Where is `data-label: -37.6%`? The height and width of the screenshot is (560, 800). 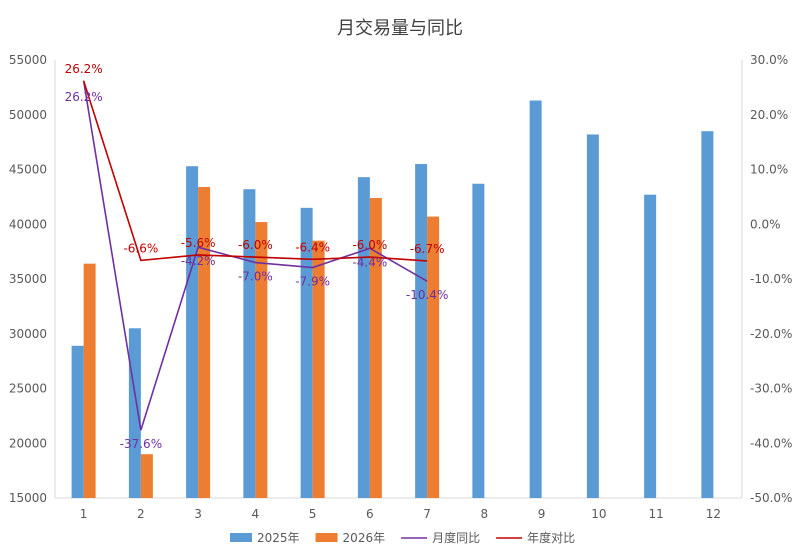 data-label: -37.6% is located at coordinates (141, 444).